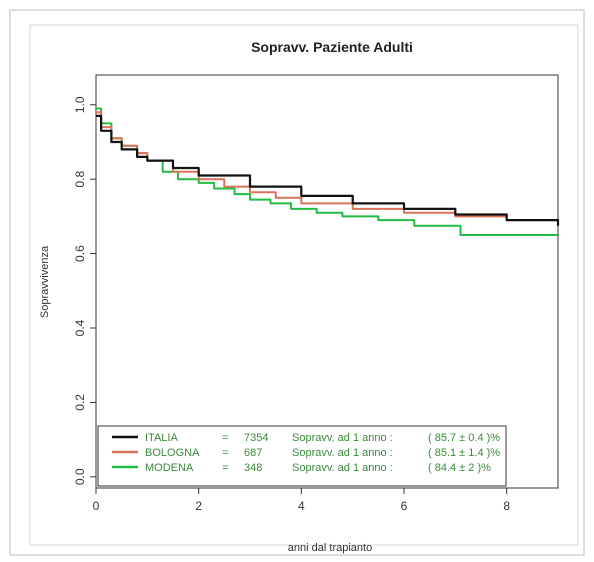 Image resolution: width=594 pixels, height=562 pixels. I want to click on y-tick-label: 1.0, so click(80, 104).